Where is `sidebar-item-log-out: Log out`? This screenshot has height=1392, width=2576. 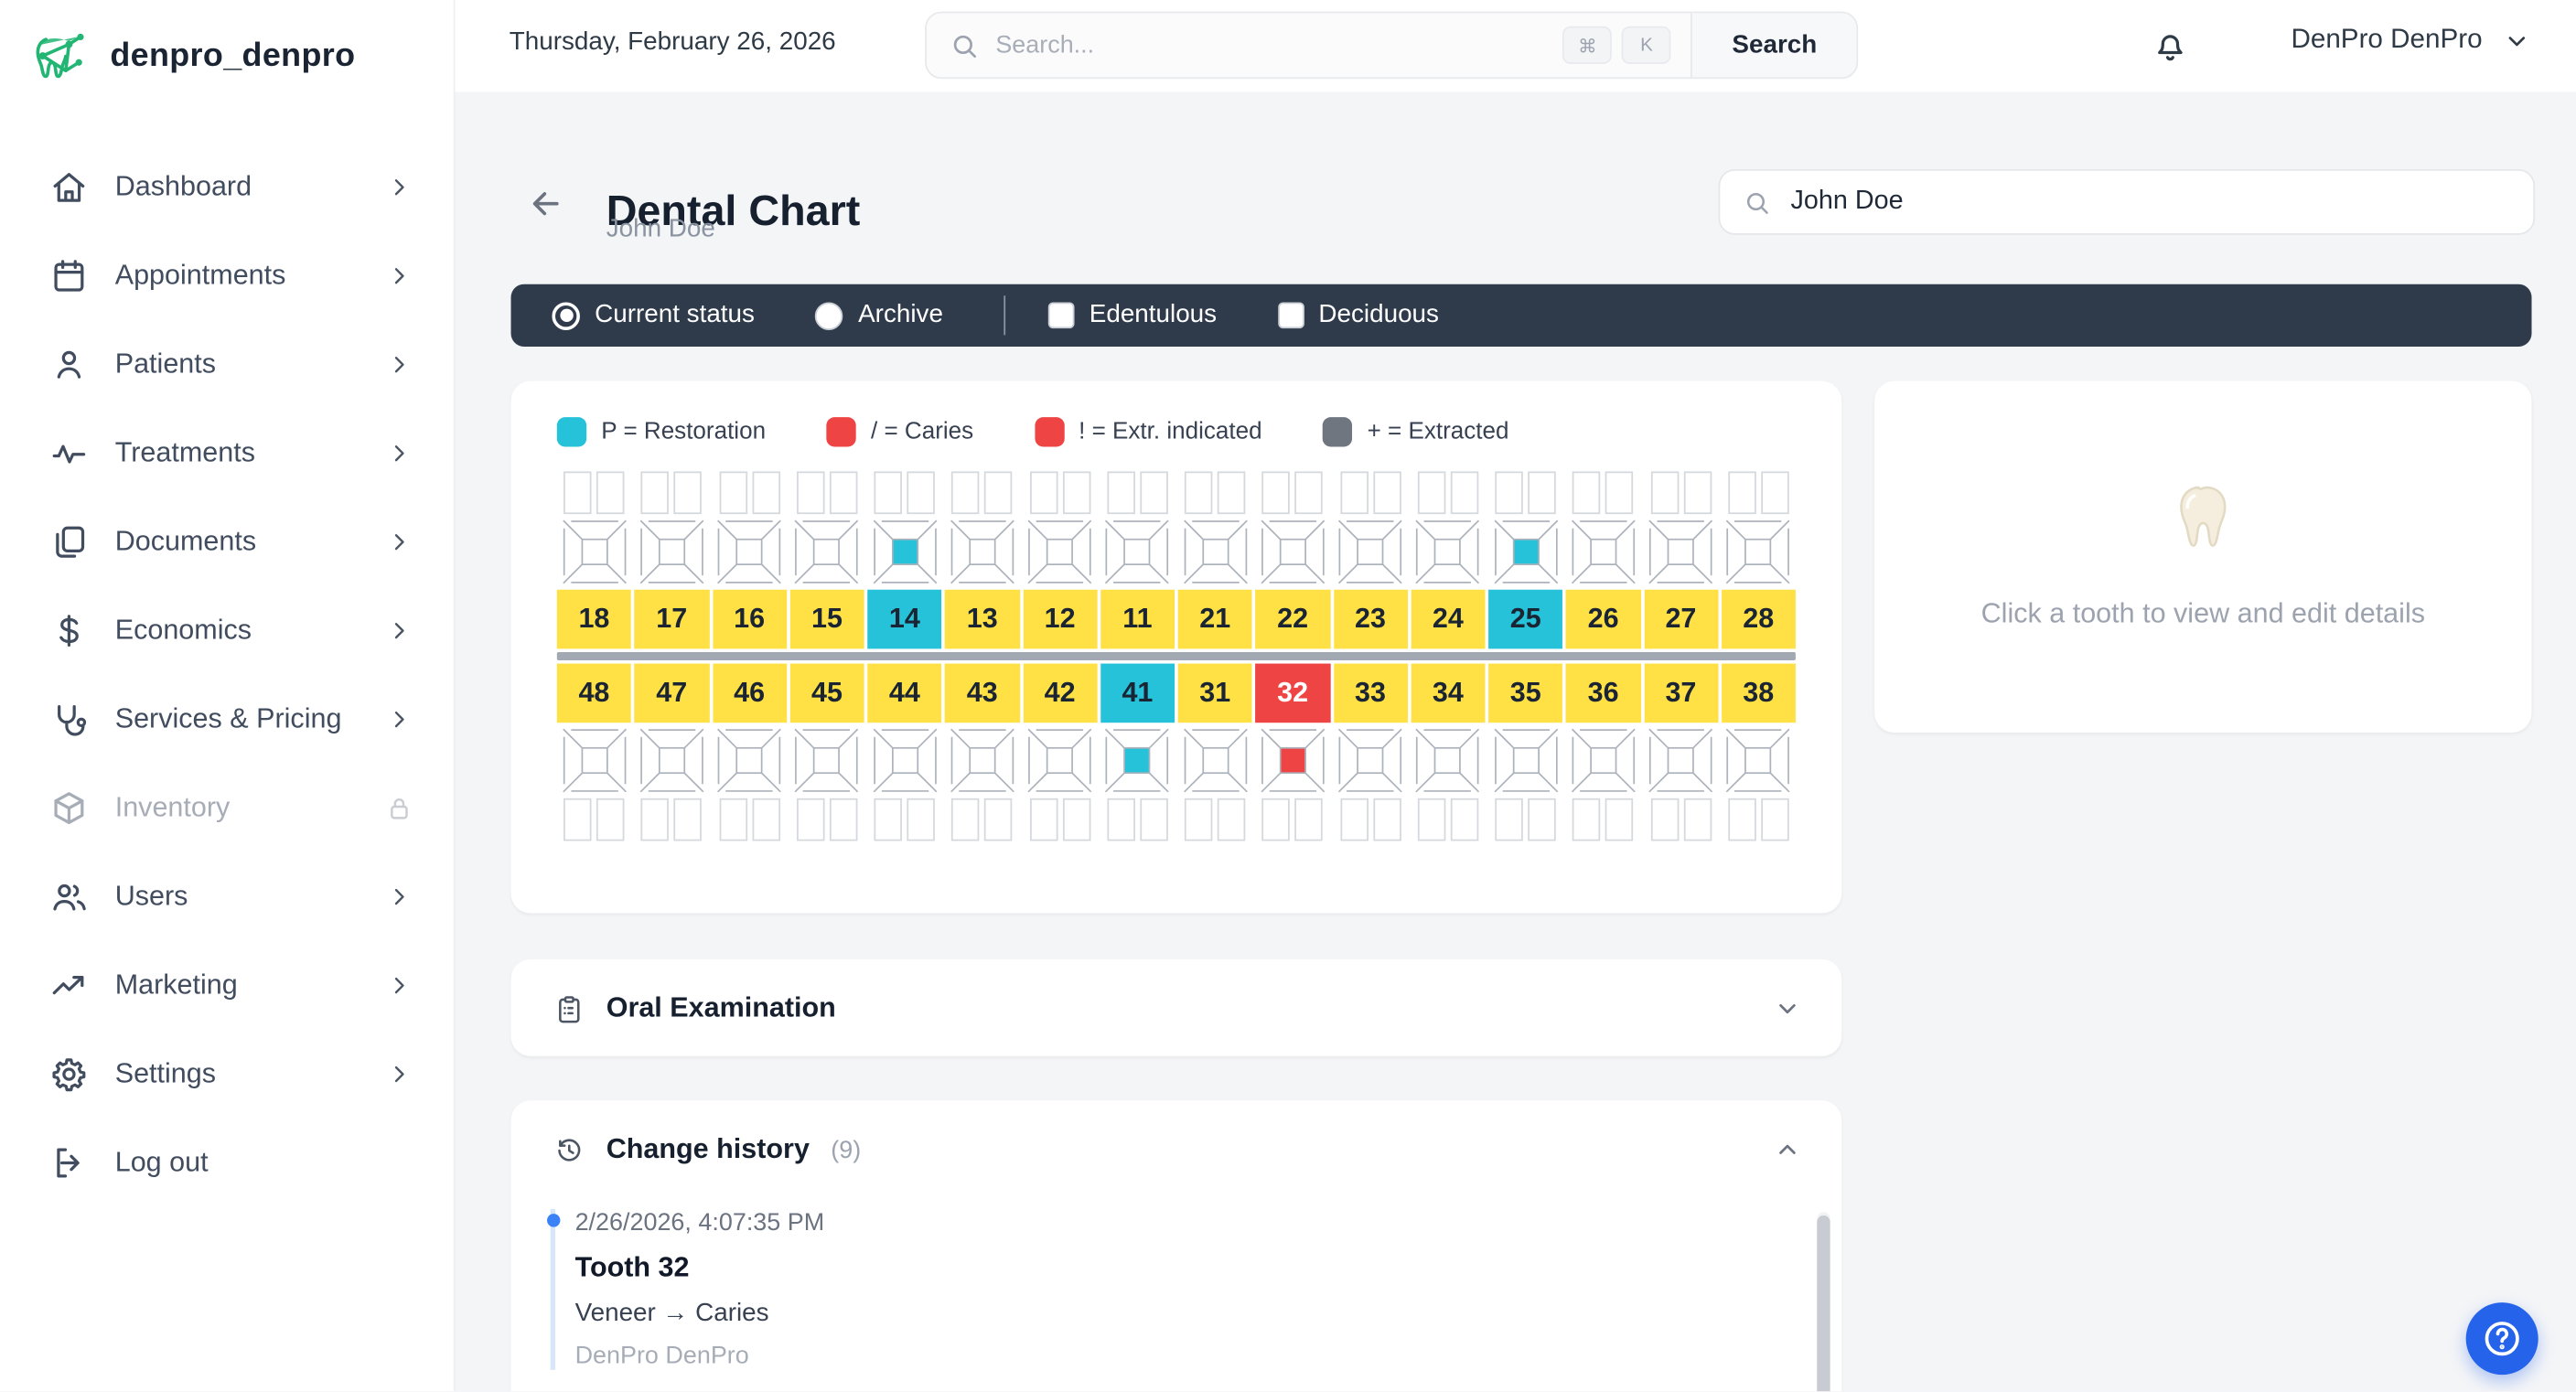
sidebar-item-log-out: Log out is located at coordinates (227, 1163).